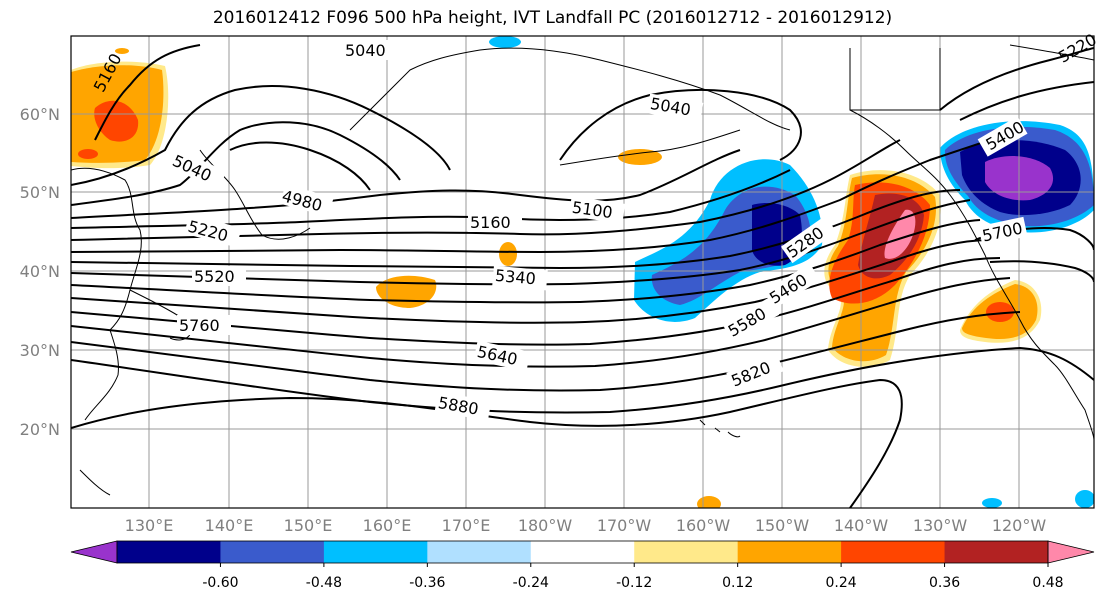 This screenshot has width=1105, height=601. What do you see at coordinates (40, 114) in the screenshot?
I see `lat-label: 60°N` at bounding box center [40, 114].